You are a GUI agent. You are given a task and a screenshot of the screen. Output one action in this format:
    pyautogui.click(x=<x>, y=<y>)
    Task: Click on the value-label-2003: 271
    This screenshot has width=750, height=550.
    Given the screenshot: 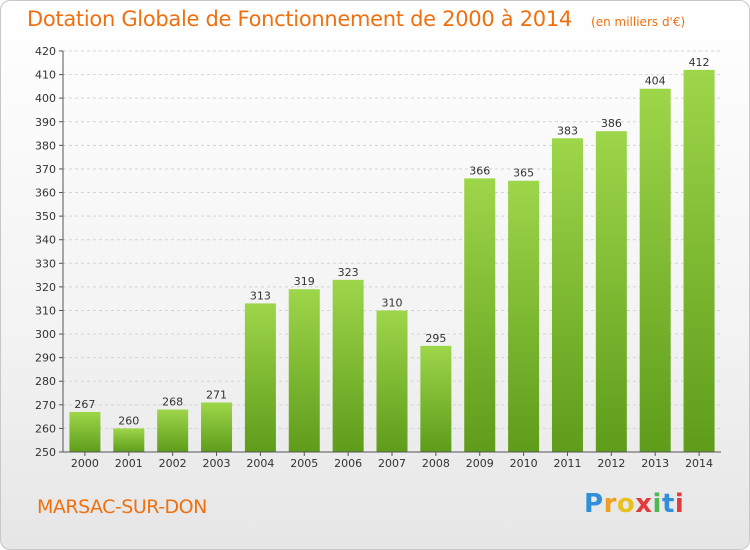 What is the action you would take?
    pyautogui.click(x=216, y=394)
    